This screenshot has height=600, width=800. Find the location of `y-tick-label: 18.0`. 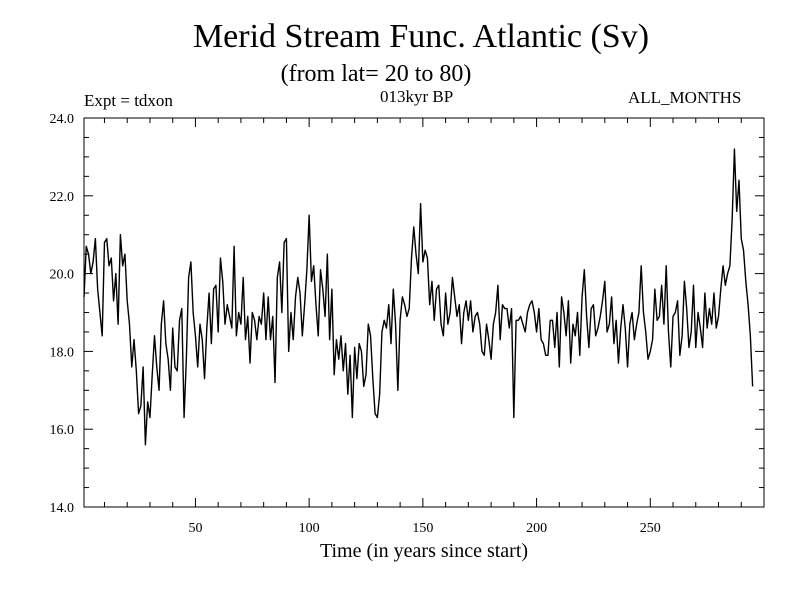

y-tick-label: 18.0 is located at coordinates (62, 352).